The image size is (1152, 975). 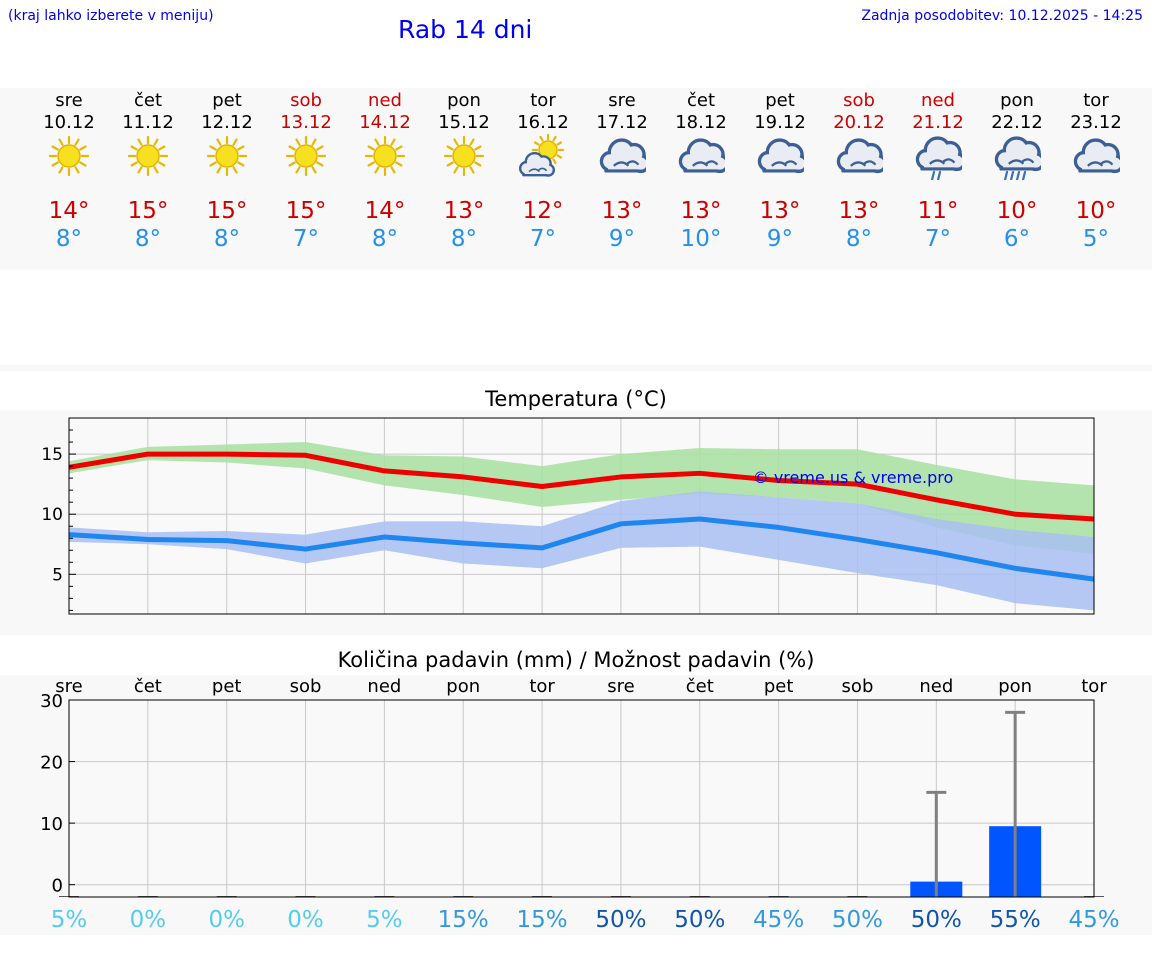 I want to click on y-tick-label: 5, so click(x=57, y=575).